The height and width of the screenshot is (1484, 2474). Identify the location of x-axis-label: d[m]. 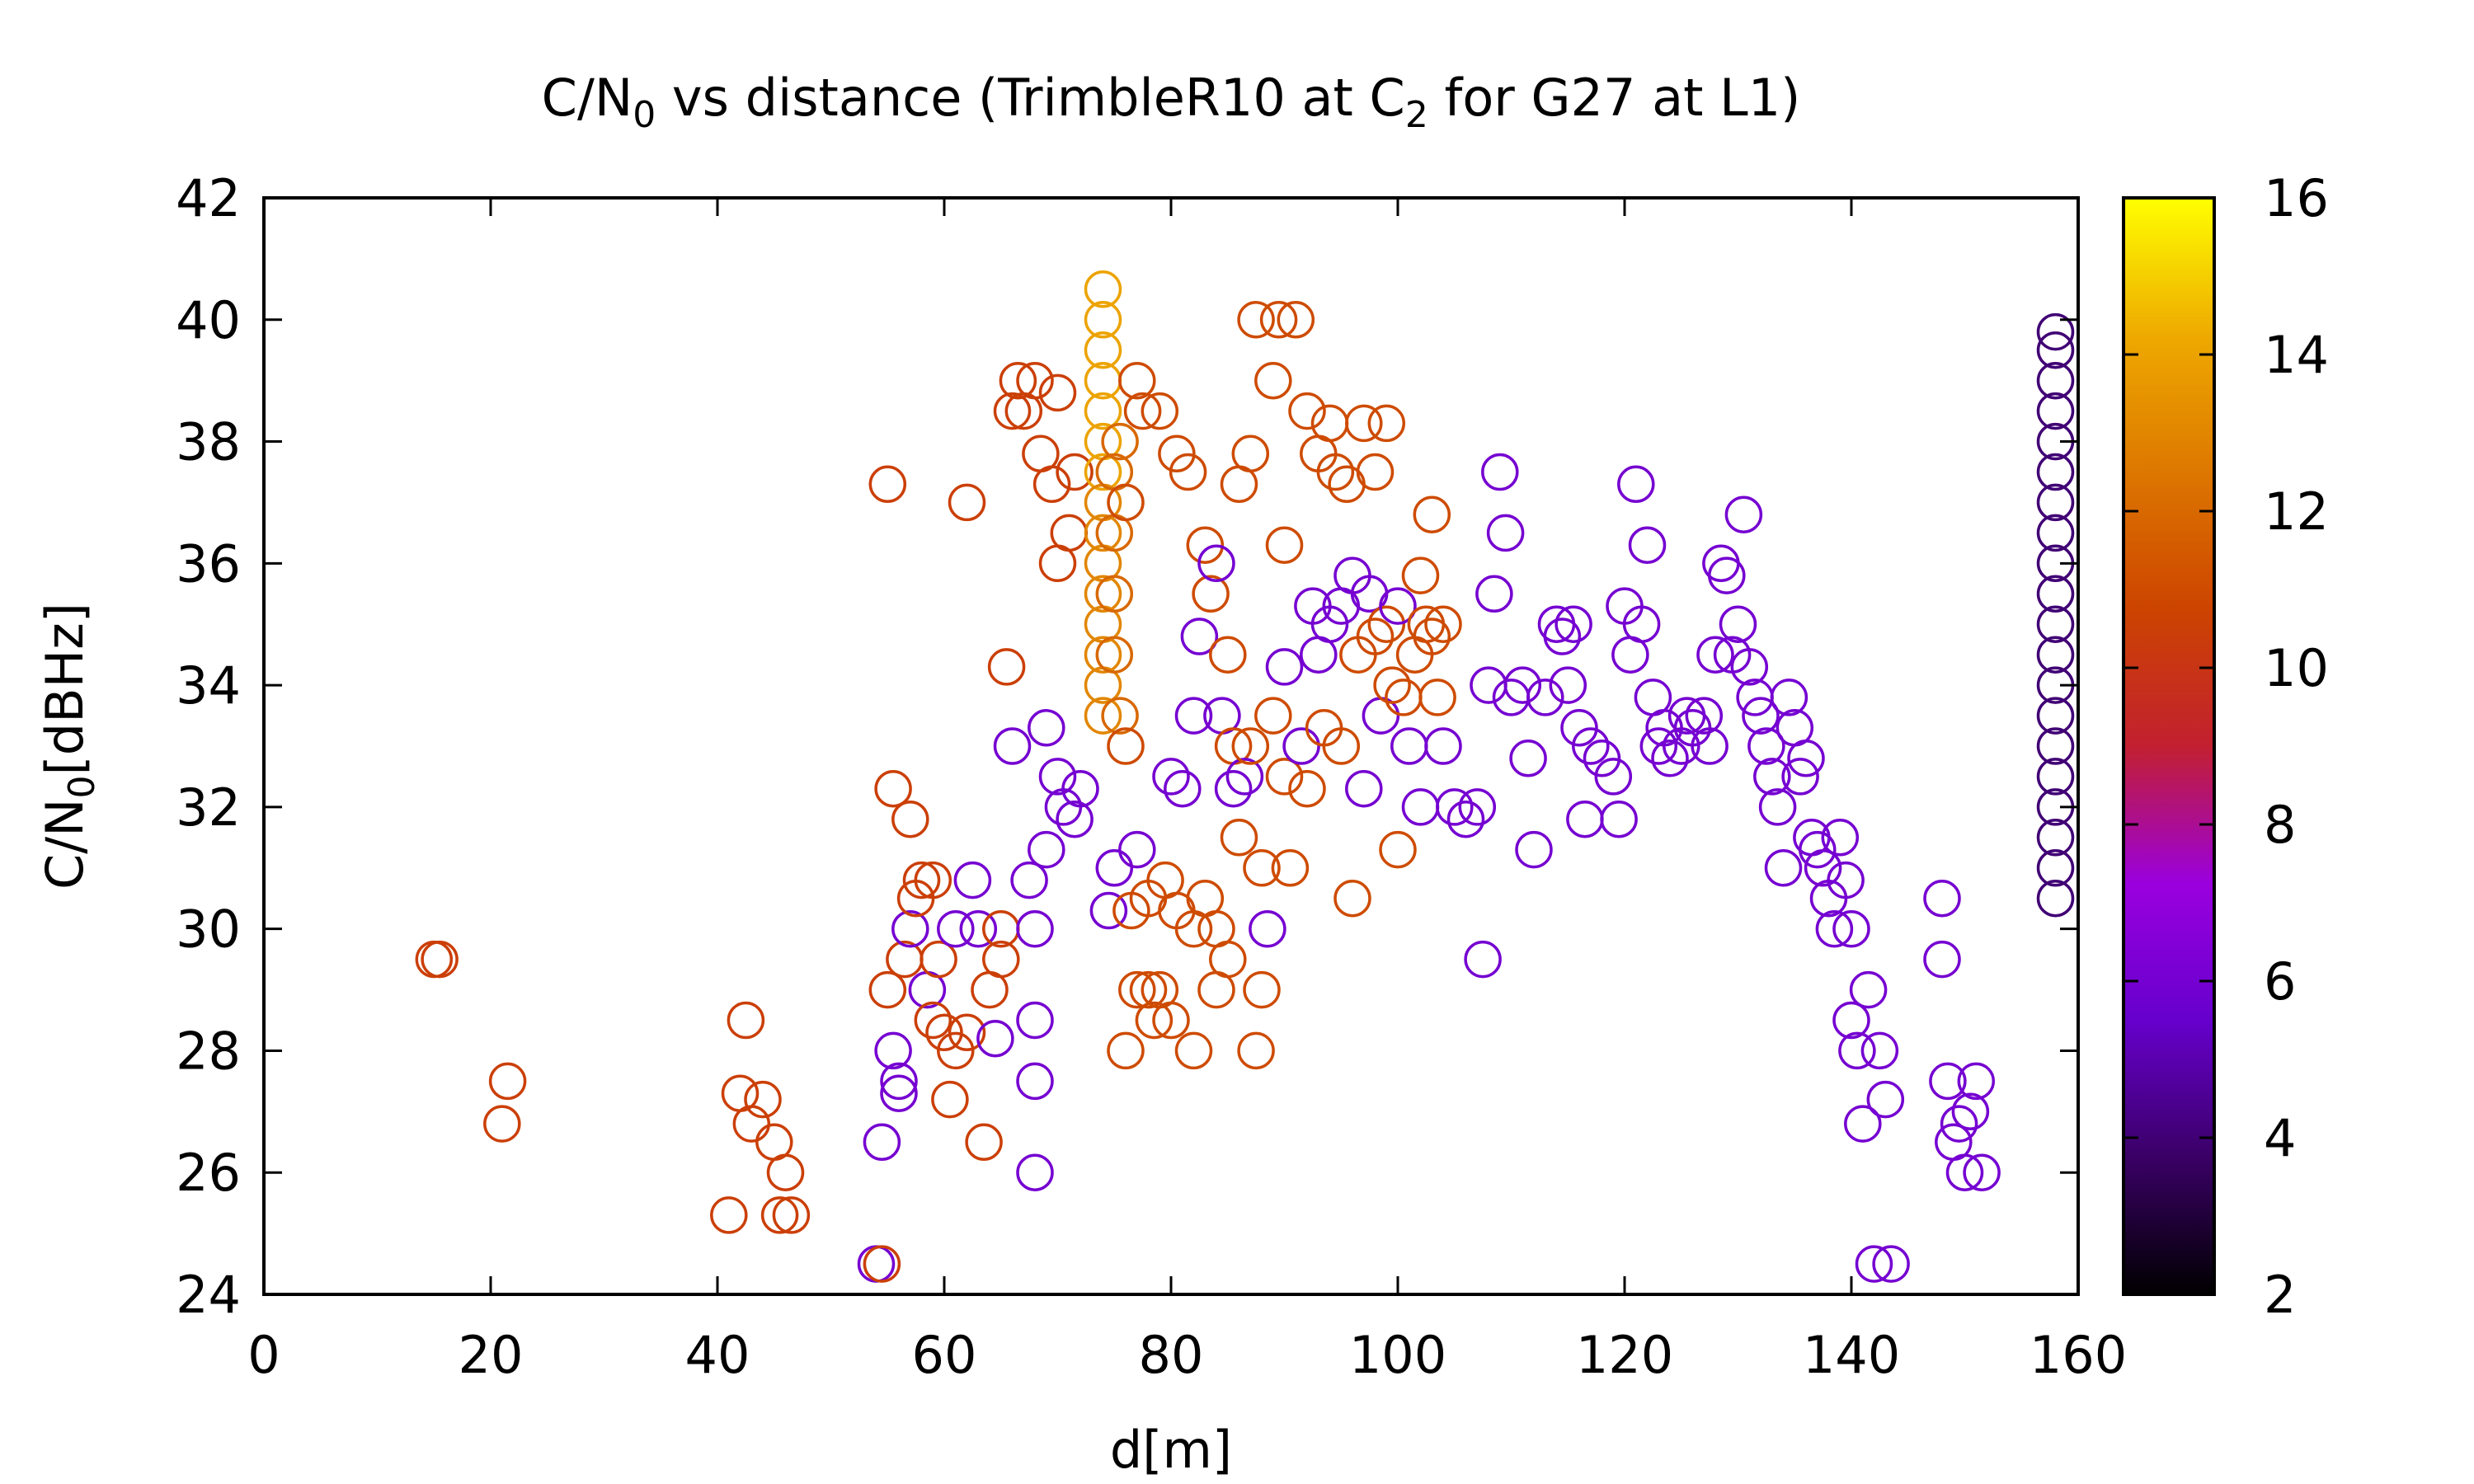
(1171, 1450).